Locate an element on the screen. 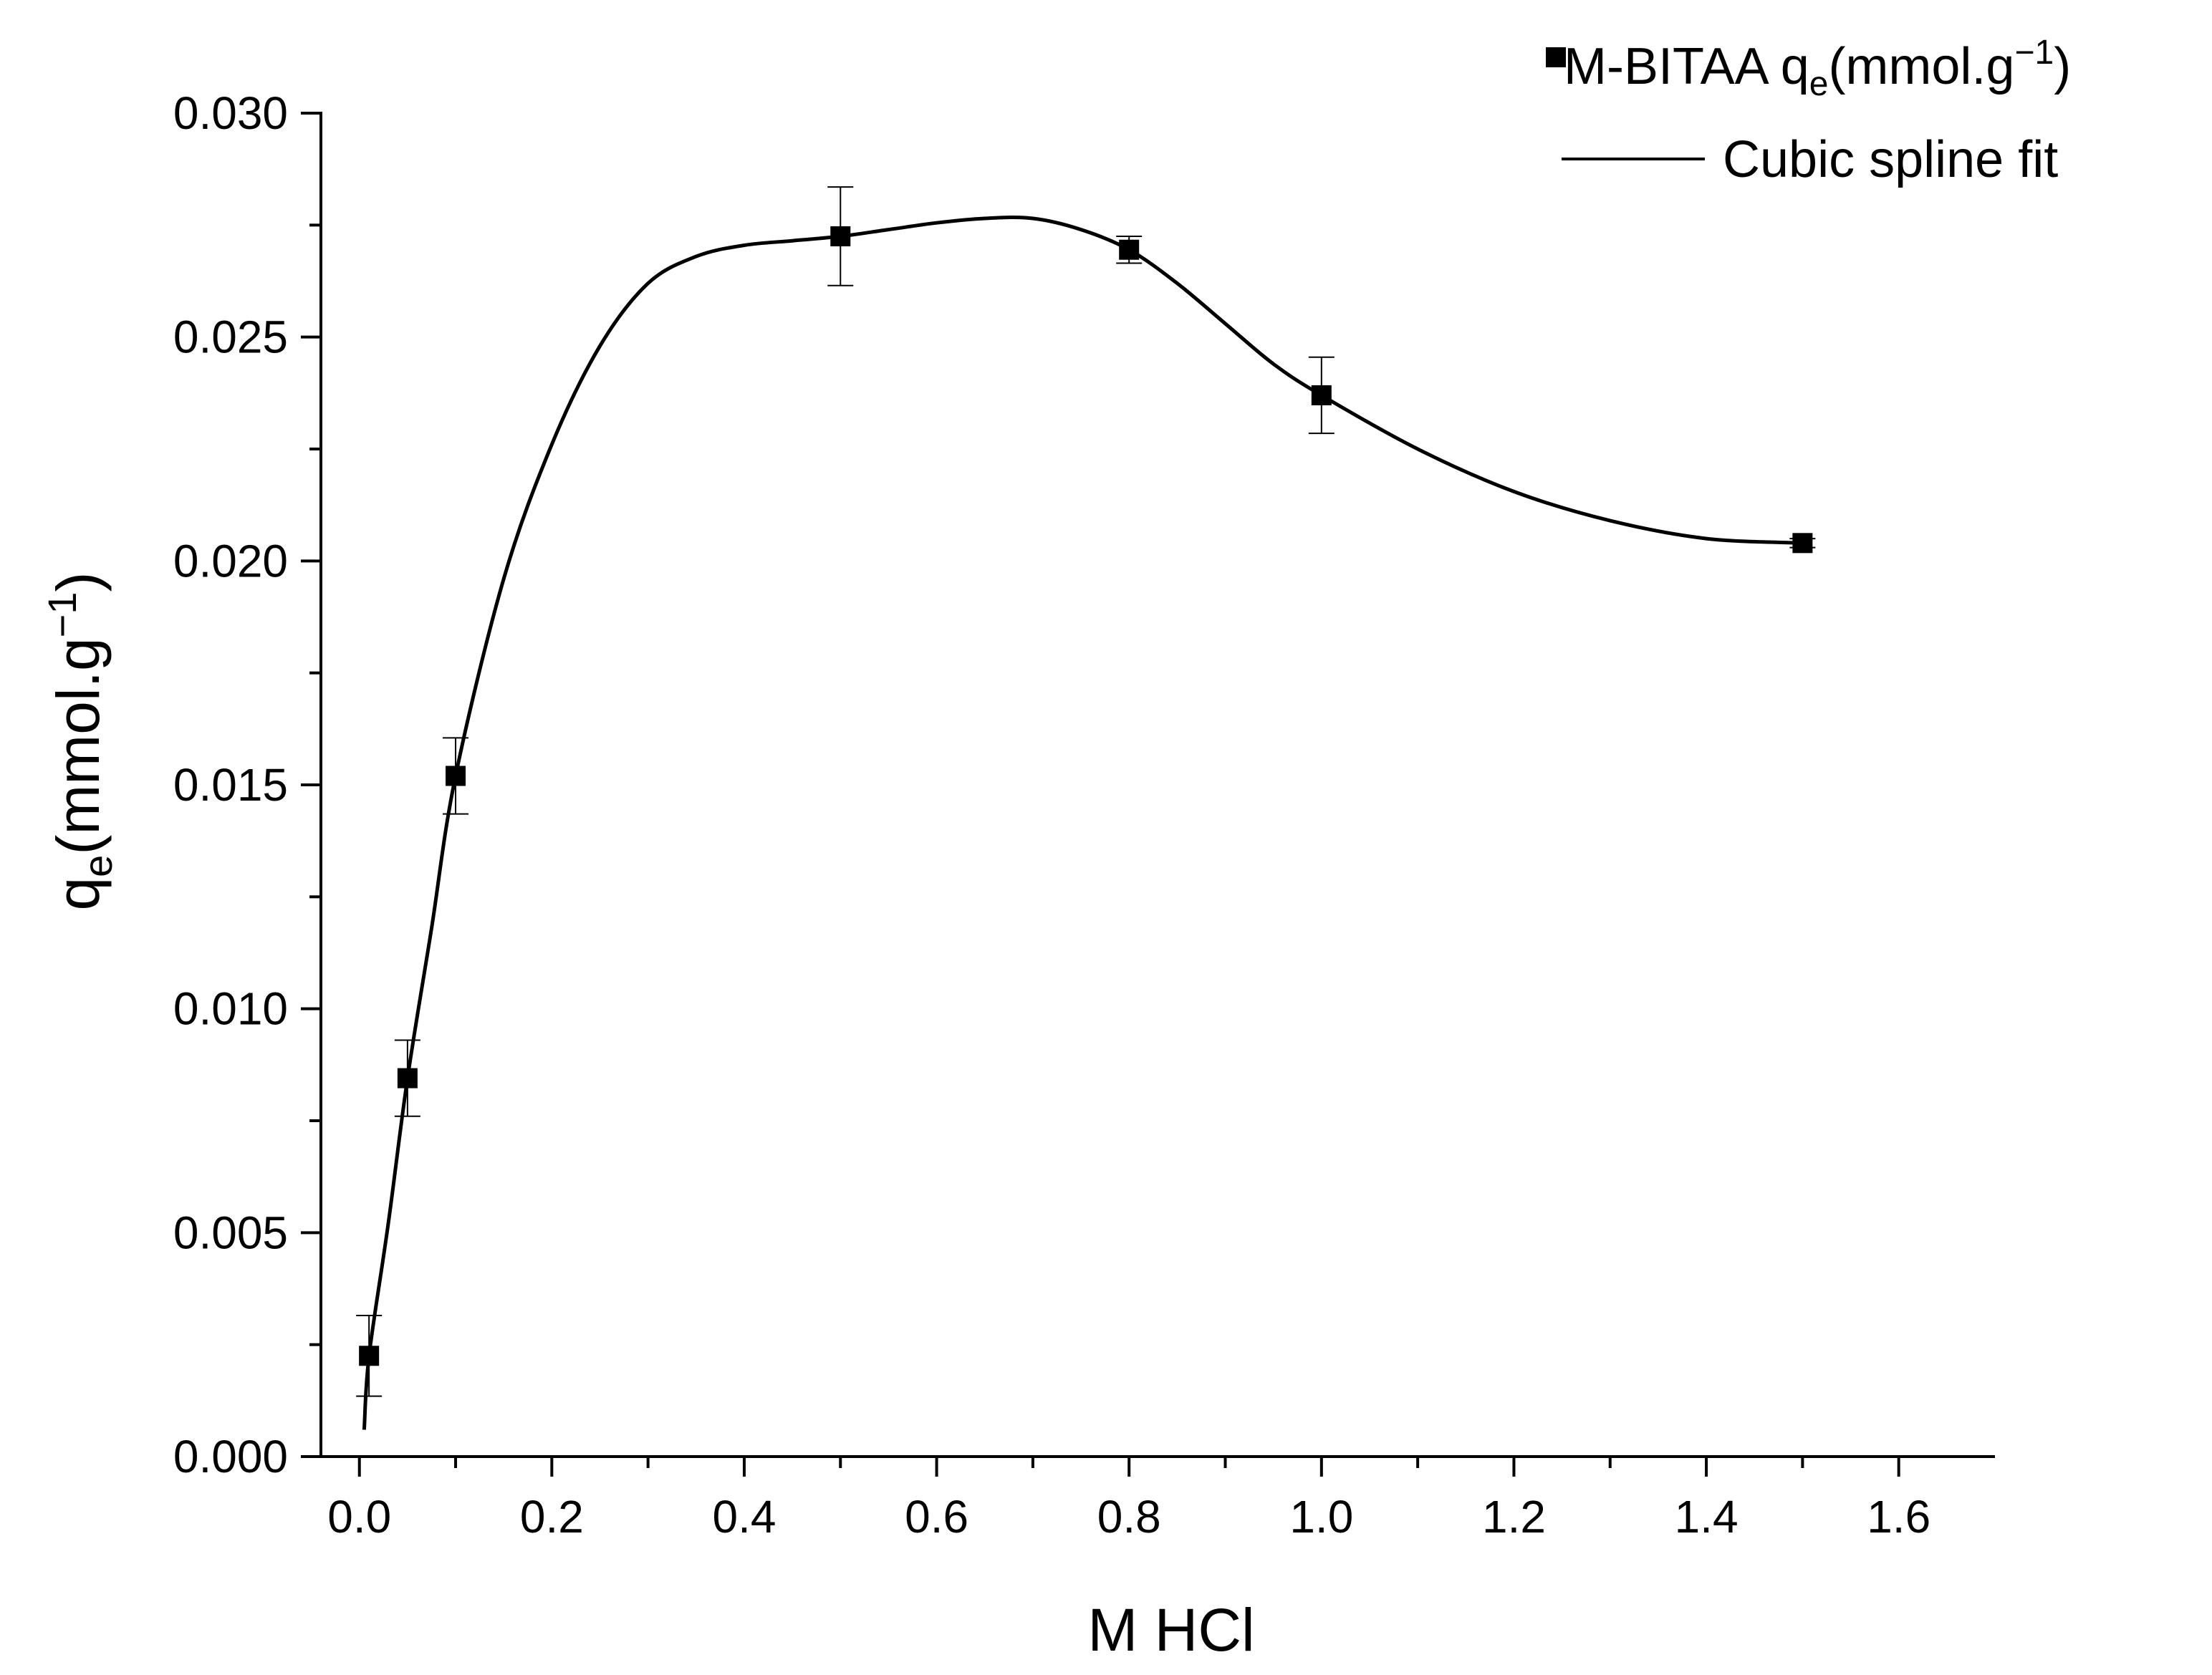  legend: M-BITAA qe(mmol.g−1) Cubic spline fit is located at coordinates (1808, 111).